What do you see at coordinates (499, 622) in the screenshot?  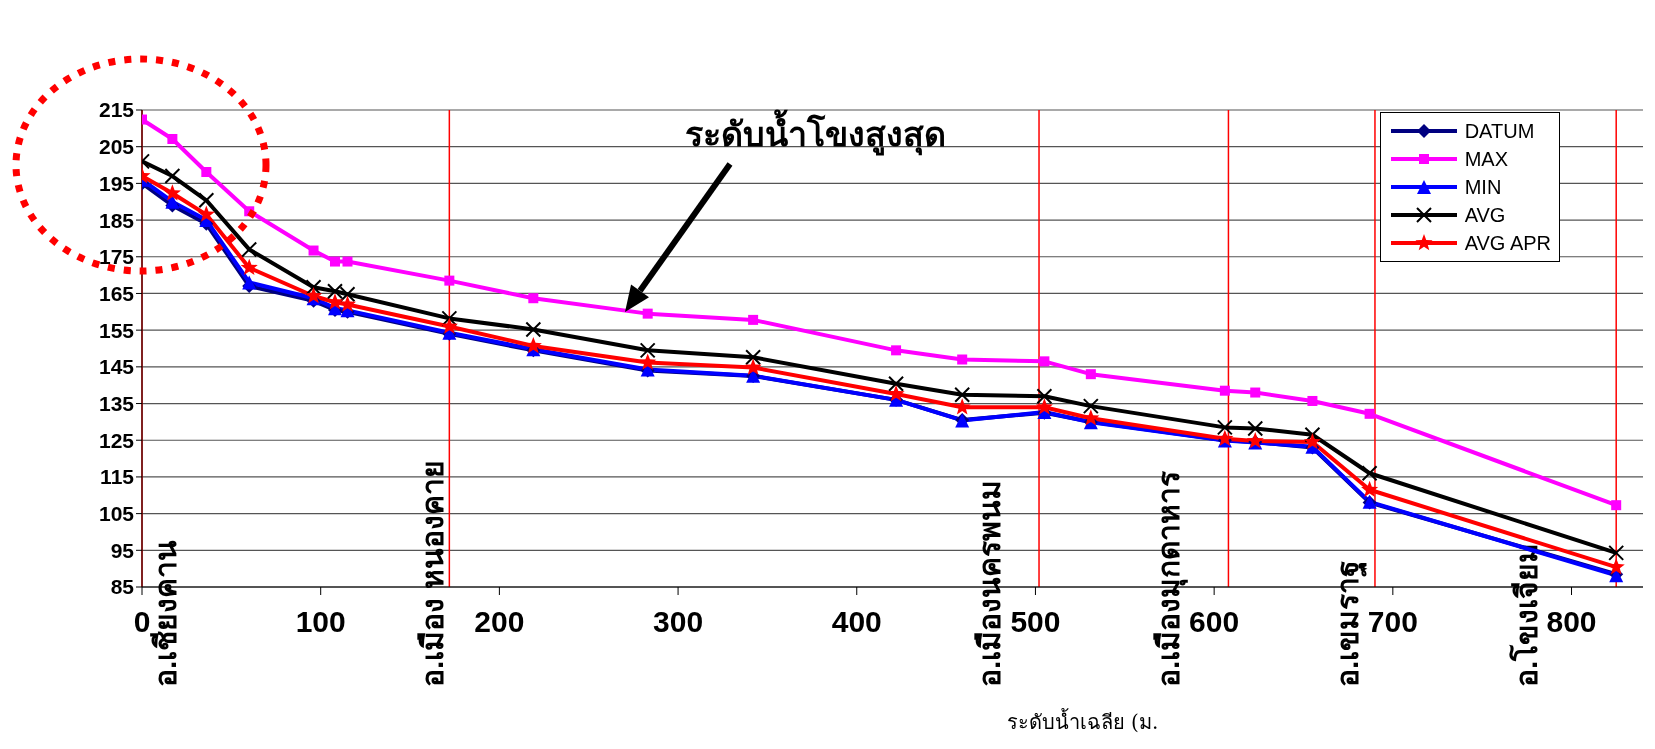 I see `x-tick-label: 200` at bounding box center [499, 622].